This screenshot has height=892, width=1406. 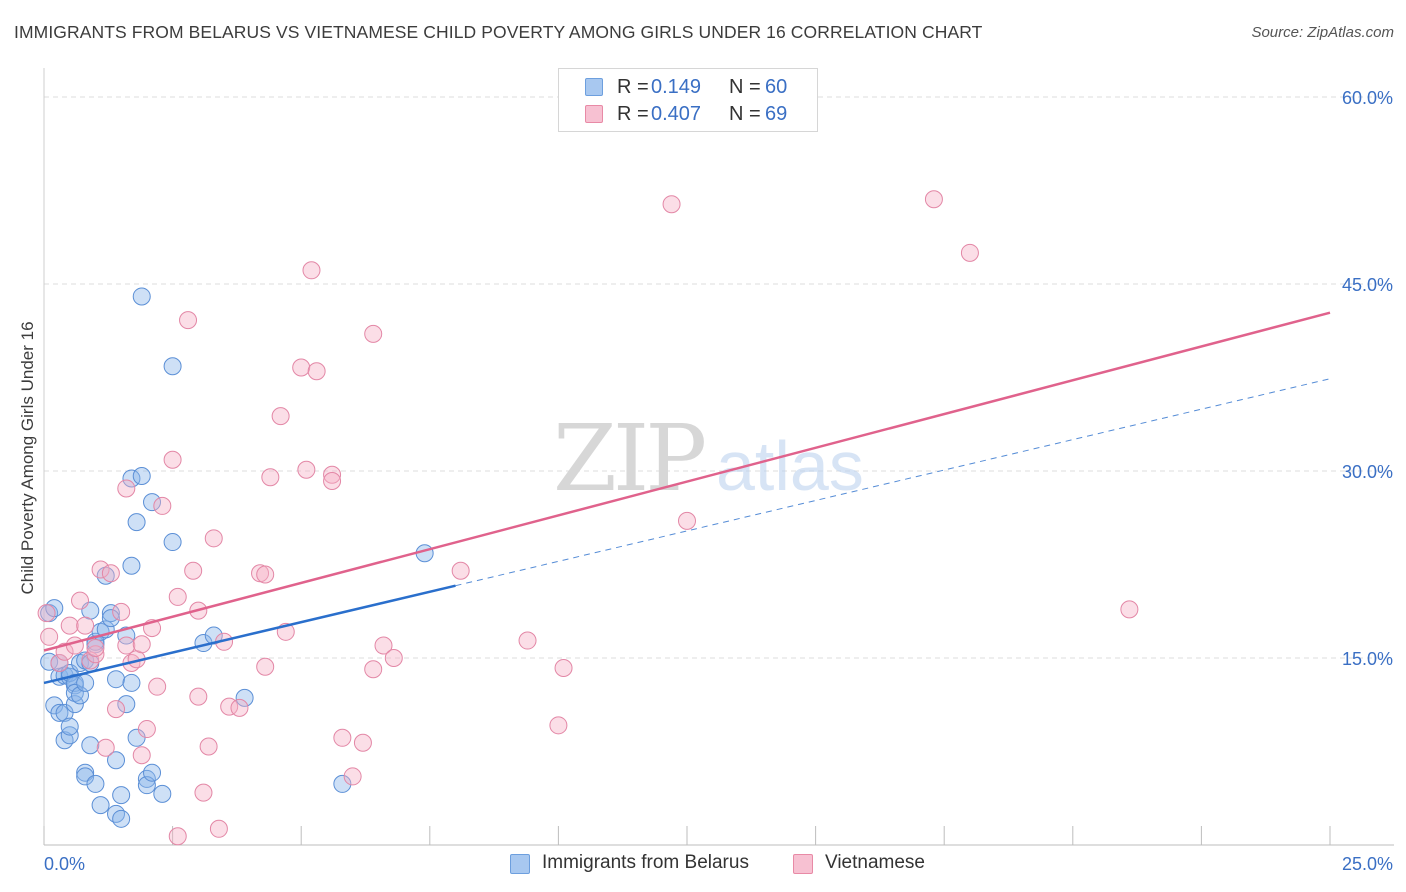 I want to click on watermark: ZIP atlas, so click(x=708, y=458).